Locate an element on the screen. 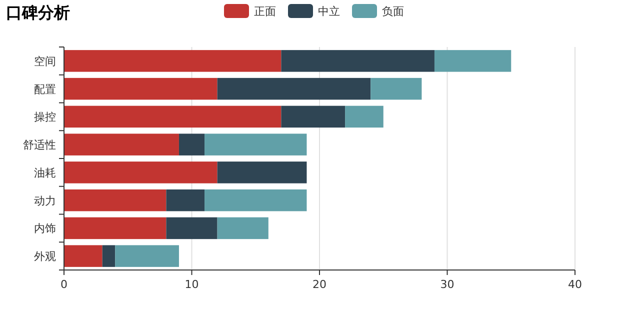 The image size is (640, 320). y-tick-label: 空间 is located at coordinates (45, 61).